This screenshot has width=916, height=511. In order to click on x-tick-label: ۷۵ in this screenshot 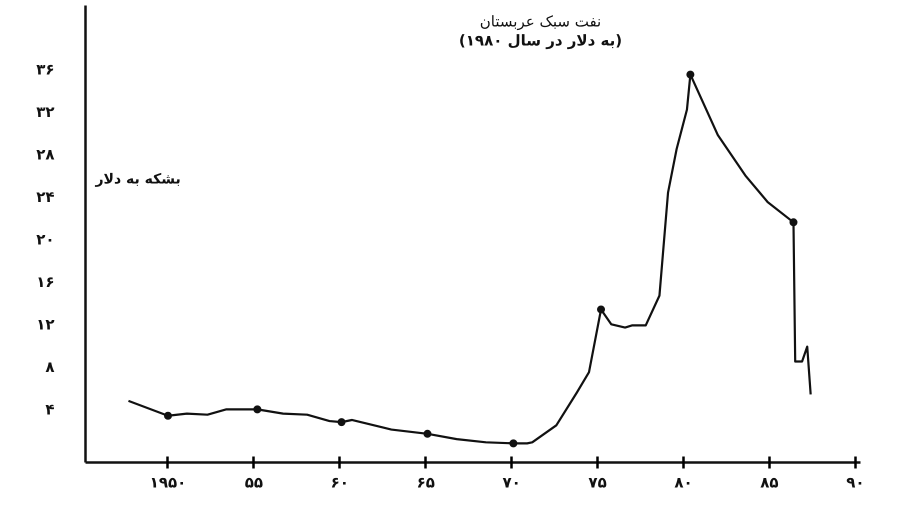, I will do `click(597, 483)`.